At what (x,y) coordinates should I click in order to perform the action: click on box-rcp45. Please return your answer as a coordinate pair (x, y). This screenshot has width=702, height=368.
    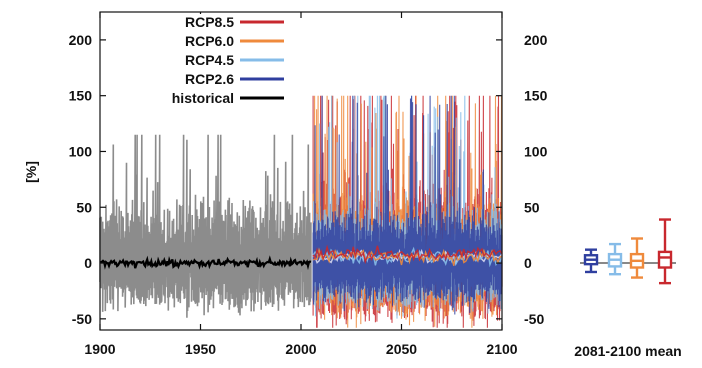
    Looking at the image, I should click on (615, 259).